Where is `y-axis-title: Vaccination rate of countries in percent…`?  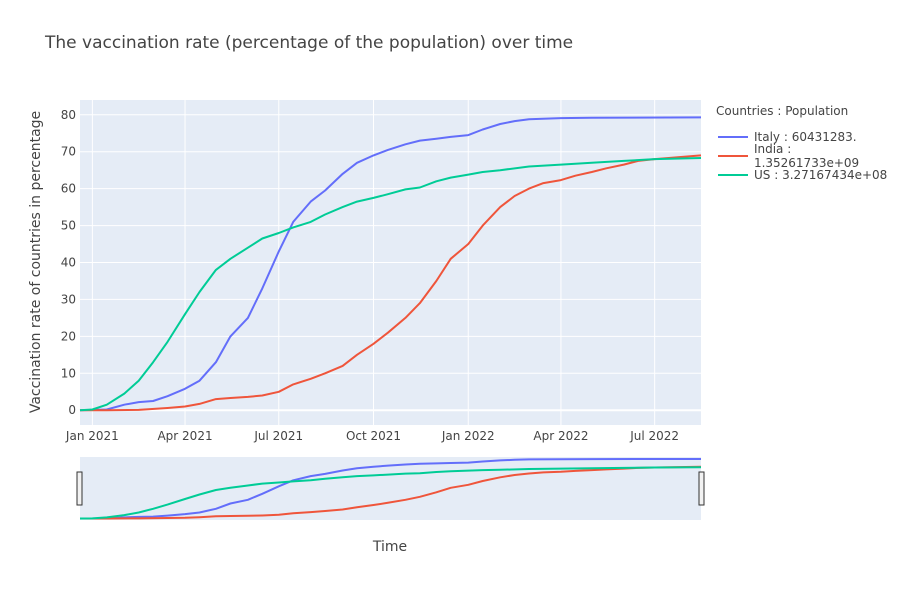 y-axis-title: Vaccination rate of countries in percent… is located at coordinates (36, 262).